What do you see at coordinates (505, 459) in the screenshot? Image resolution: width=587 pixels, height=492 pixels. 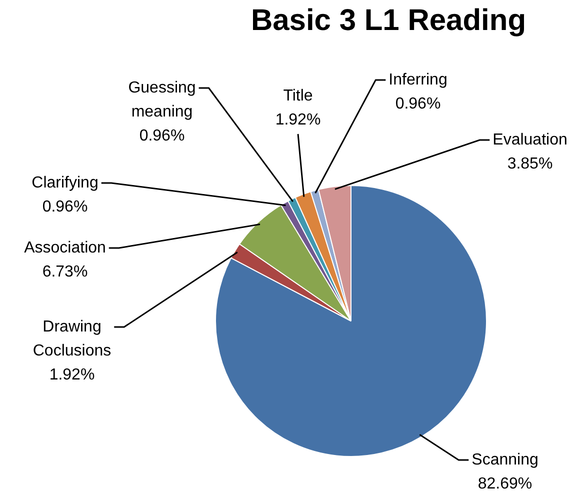 I see `slice-label: Scanning` at bounding box center [505, 459].